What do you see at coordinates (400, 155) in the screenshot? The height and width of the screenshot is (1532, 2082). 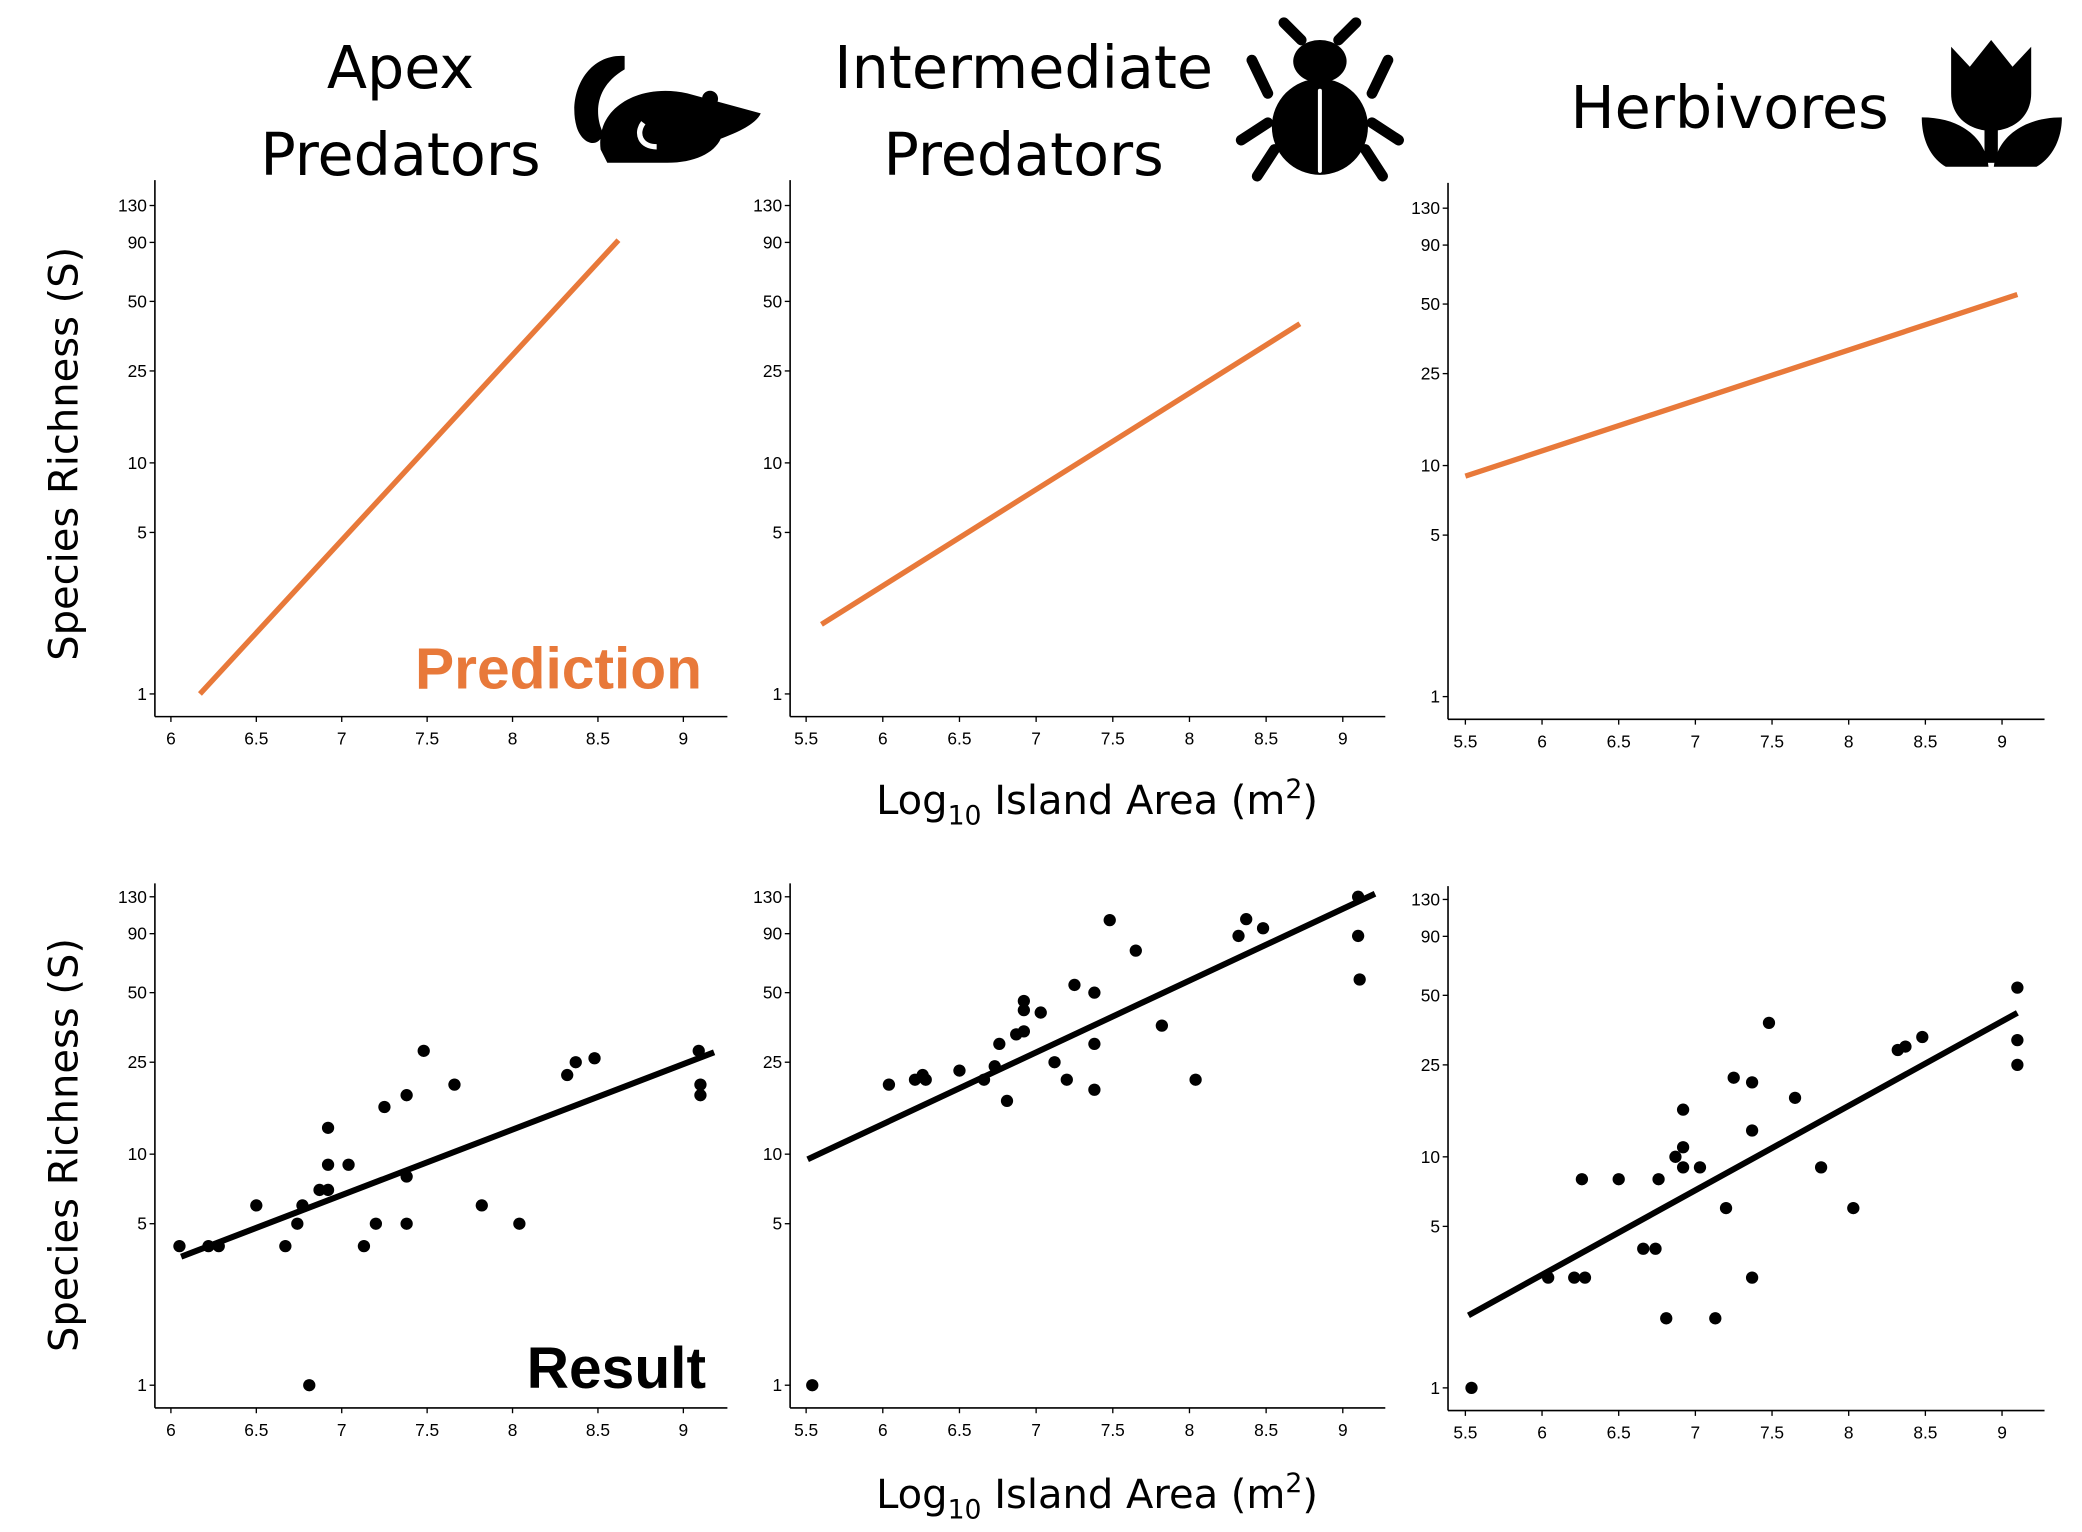 I see `title-apex-line2: Predators` at bounding box center [400, 155].